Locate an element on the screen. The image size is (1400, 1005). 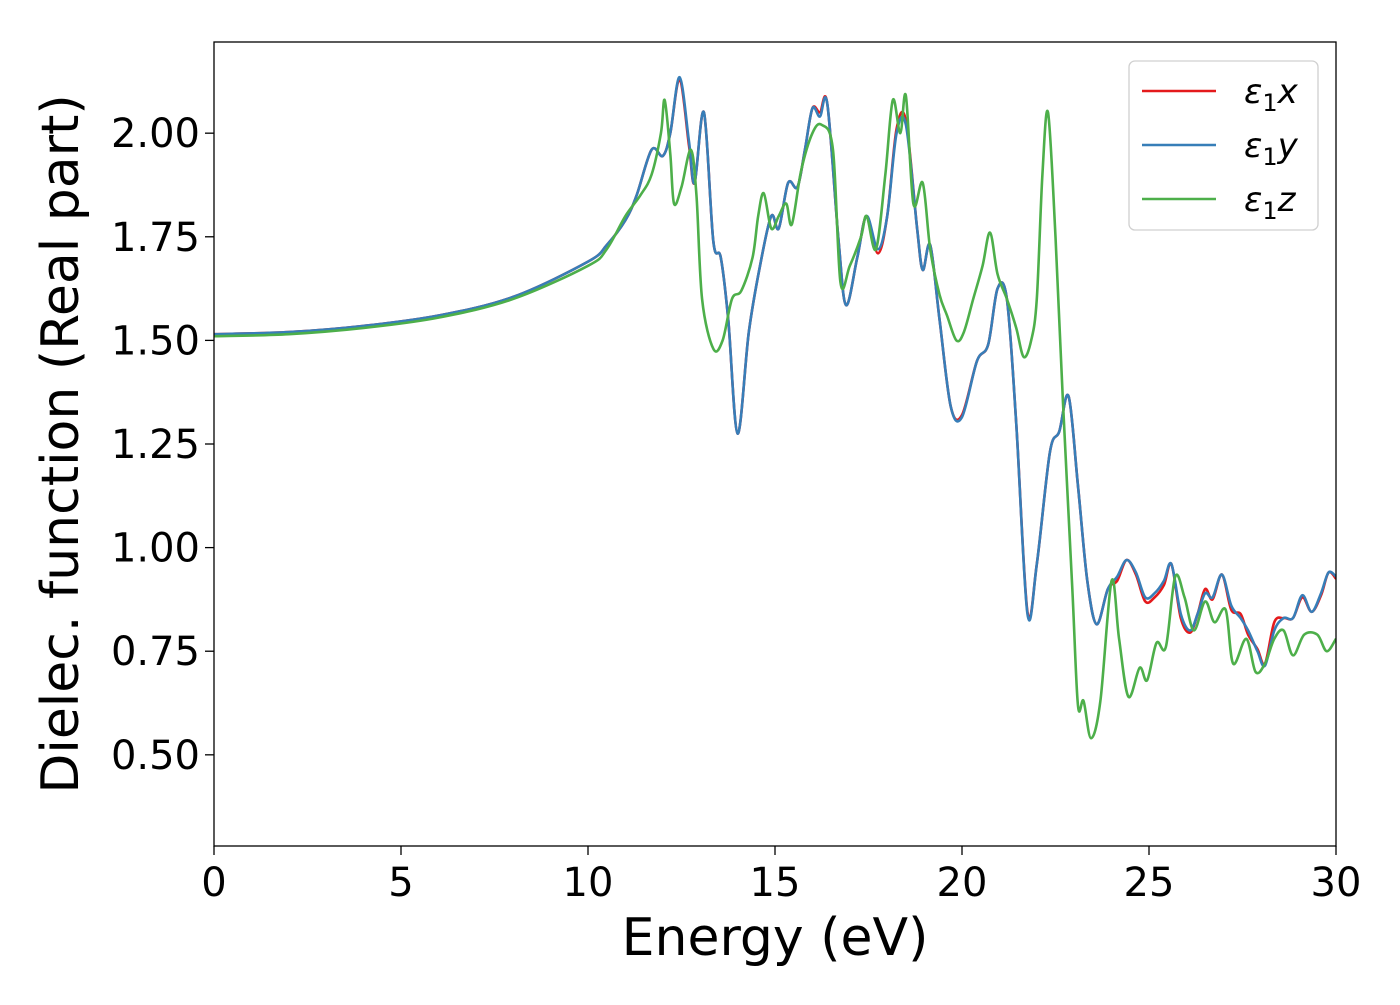
legend-box is located at coordinates (1223, 145).